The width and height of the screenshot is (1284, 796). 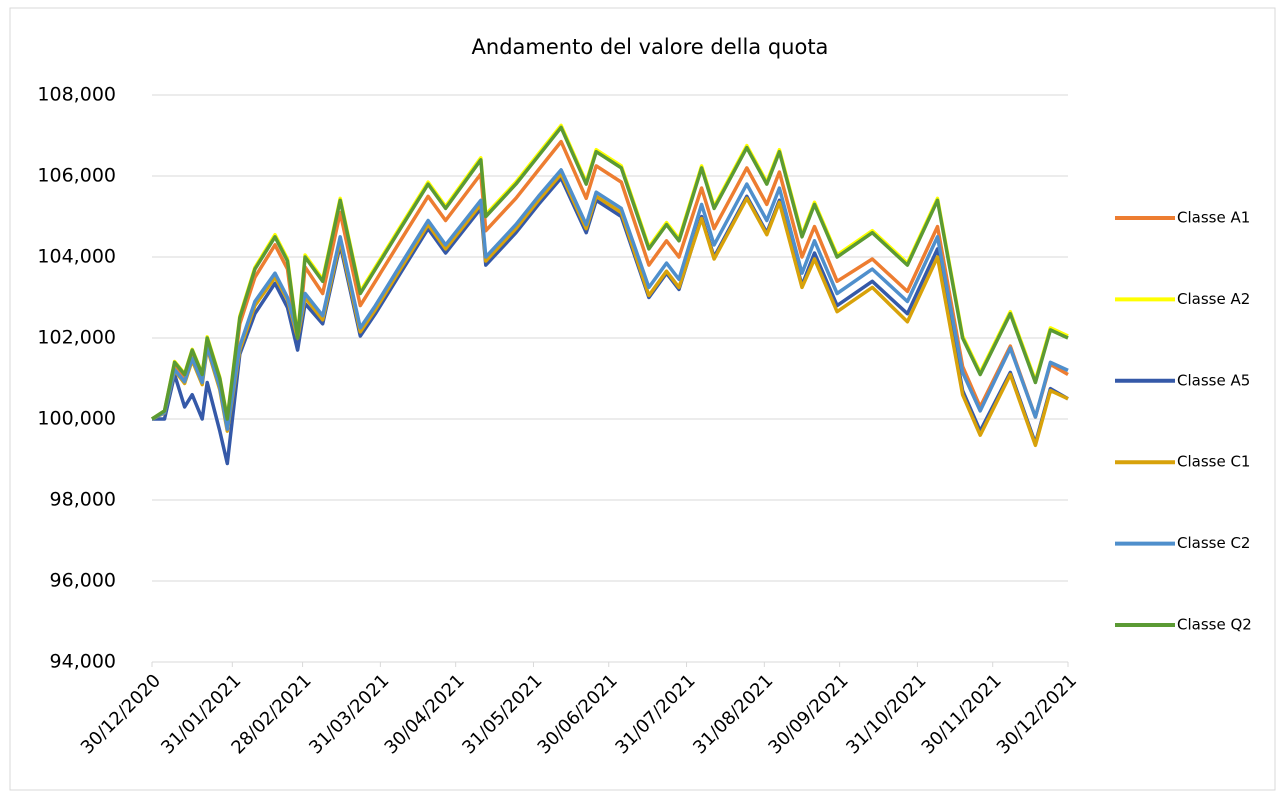 What do you see at coordinates (1213, 462) in the screenshot?
I see `legend-label: Classe C1` at bounding box center [1213, 462].